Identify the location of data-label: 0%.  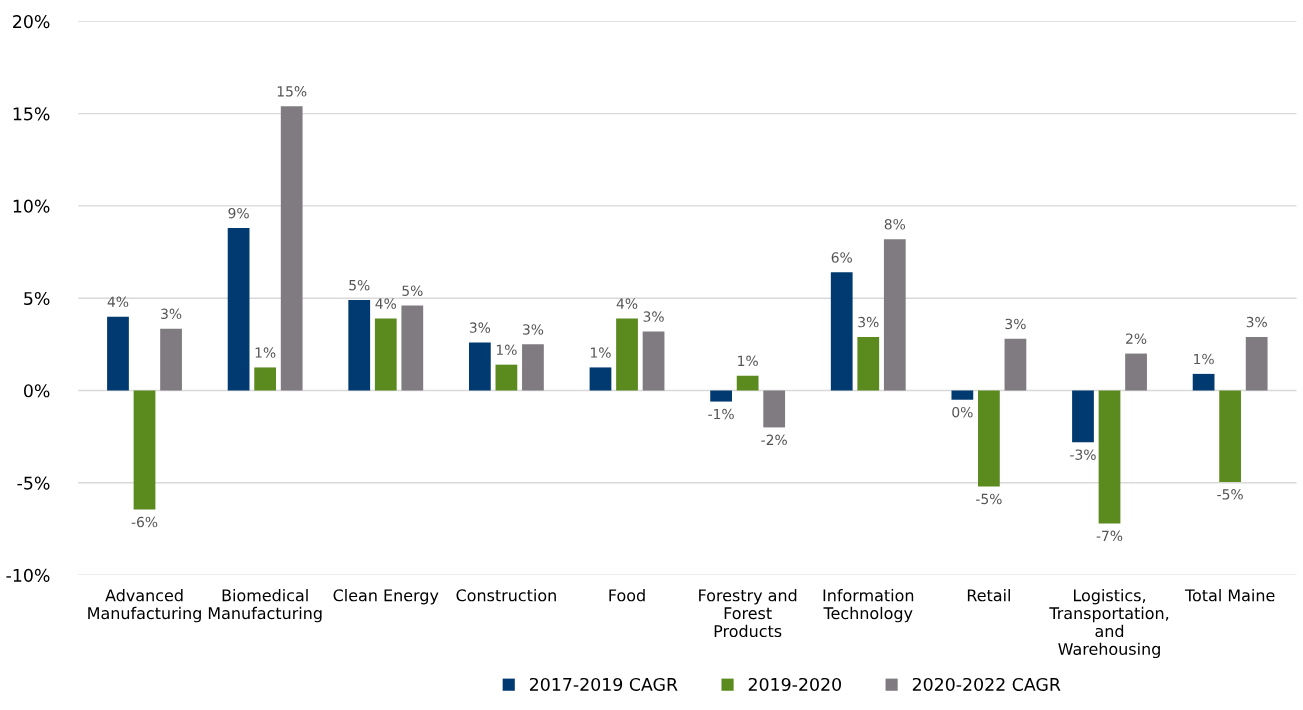
(962, 412).